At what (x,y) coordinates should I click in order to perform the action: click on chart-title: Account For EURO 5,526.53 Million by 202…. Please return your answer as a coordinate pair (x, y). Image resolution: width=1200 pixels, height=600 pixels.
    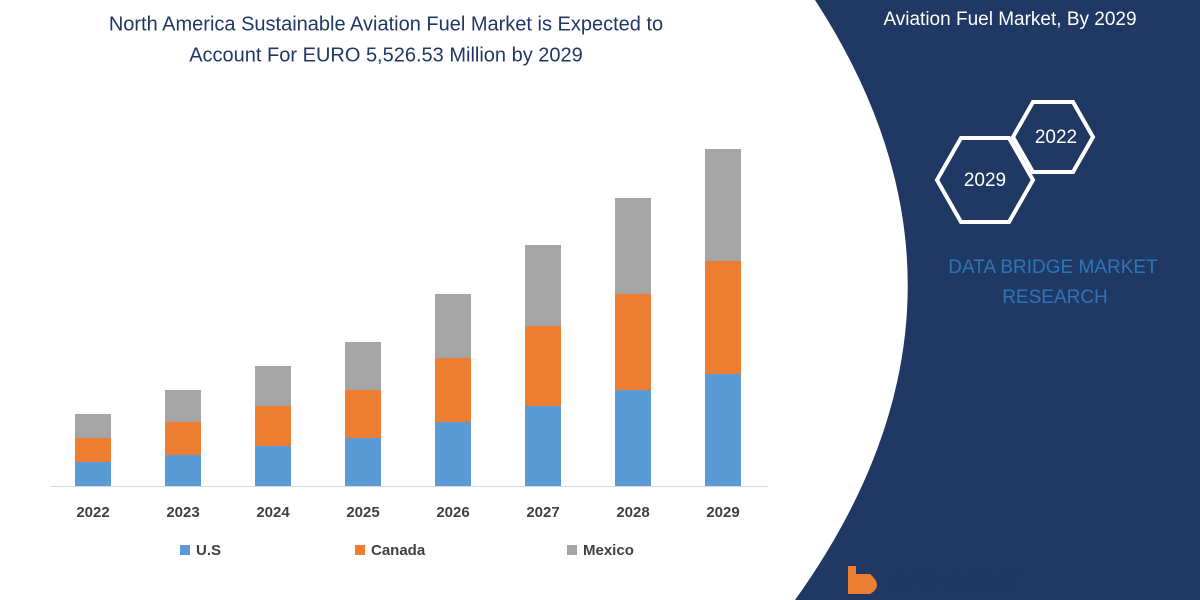
    Looking at the image, I should click on (386, 55).